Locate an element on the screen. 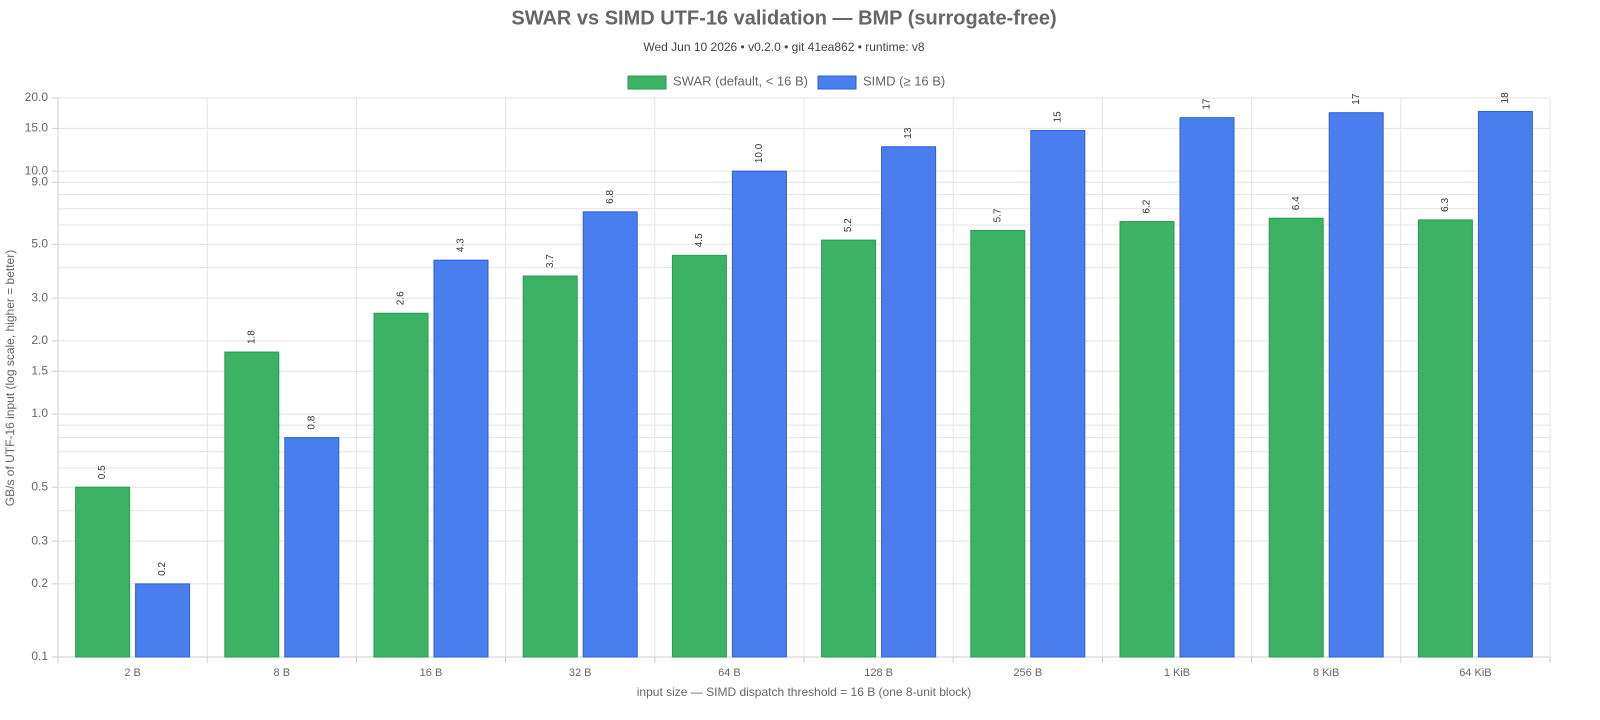 This screenshot has height=720, width=1600. legend-label: SWAR (default, < 16 B) is located at coordinates (740, 80).